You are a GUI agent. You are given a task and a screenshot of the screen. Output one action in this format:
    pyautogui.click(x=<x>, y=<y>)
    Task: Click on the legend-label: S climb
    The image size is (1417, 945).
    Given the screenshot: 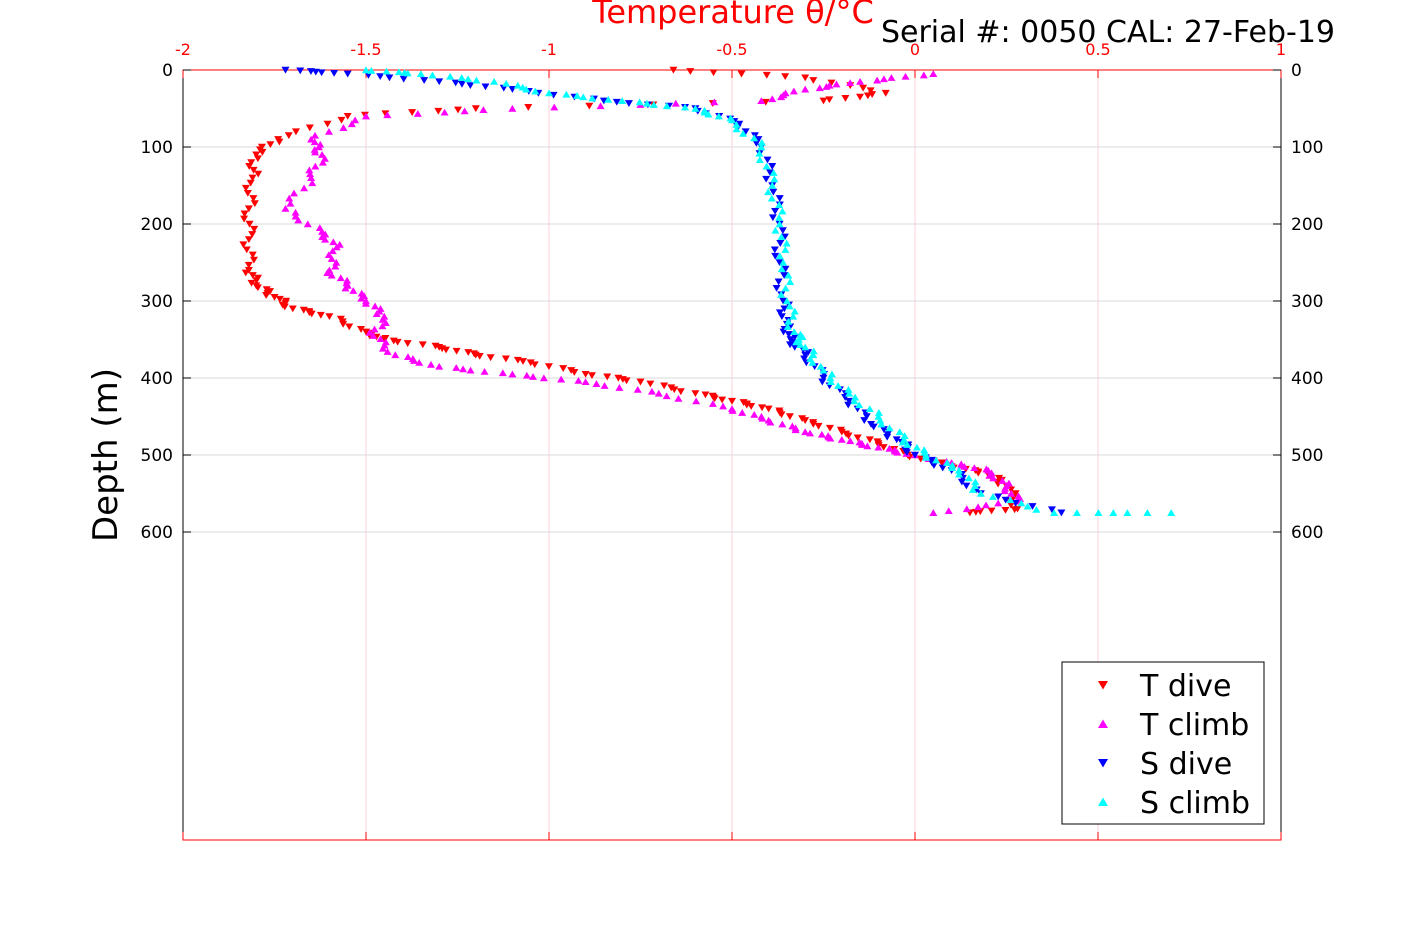 What is the action you would take?
    pyautogui.click(x=1195, y=803)
    